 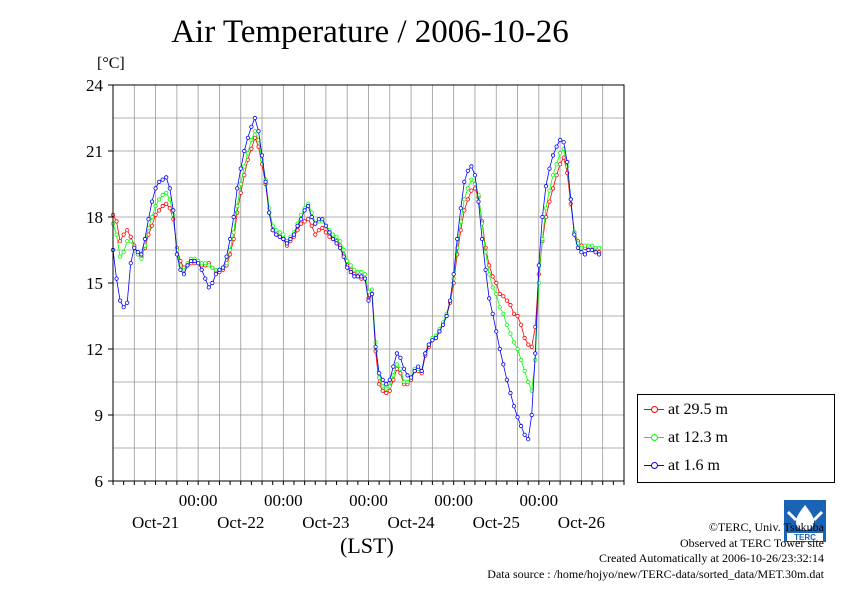 I want to click on y-tick-label: 9, so click(x=99, y=415).